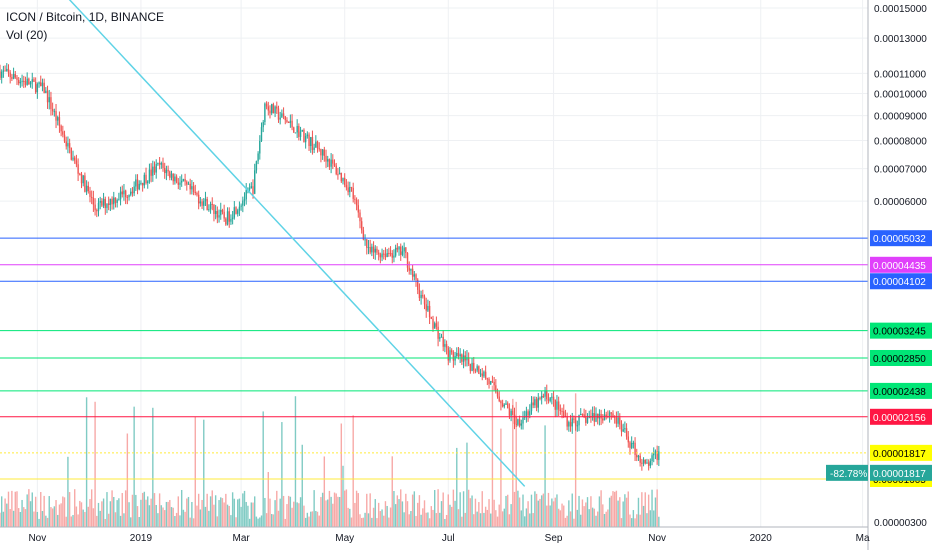  What do you see at coordinates (141, 538) in the screenshot?
I see `x-tick-label: 2019` at bounding box center [141, 538].